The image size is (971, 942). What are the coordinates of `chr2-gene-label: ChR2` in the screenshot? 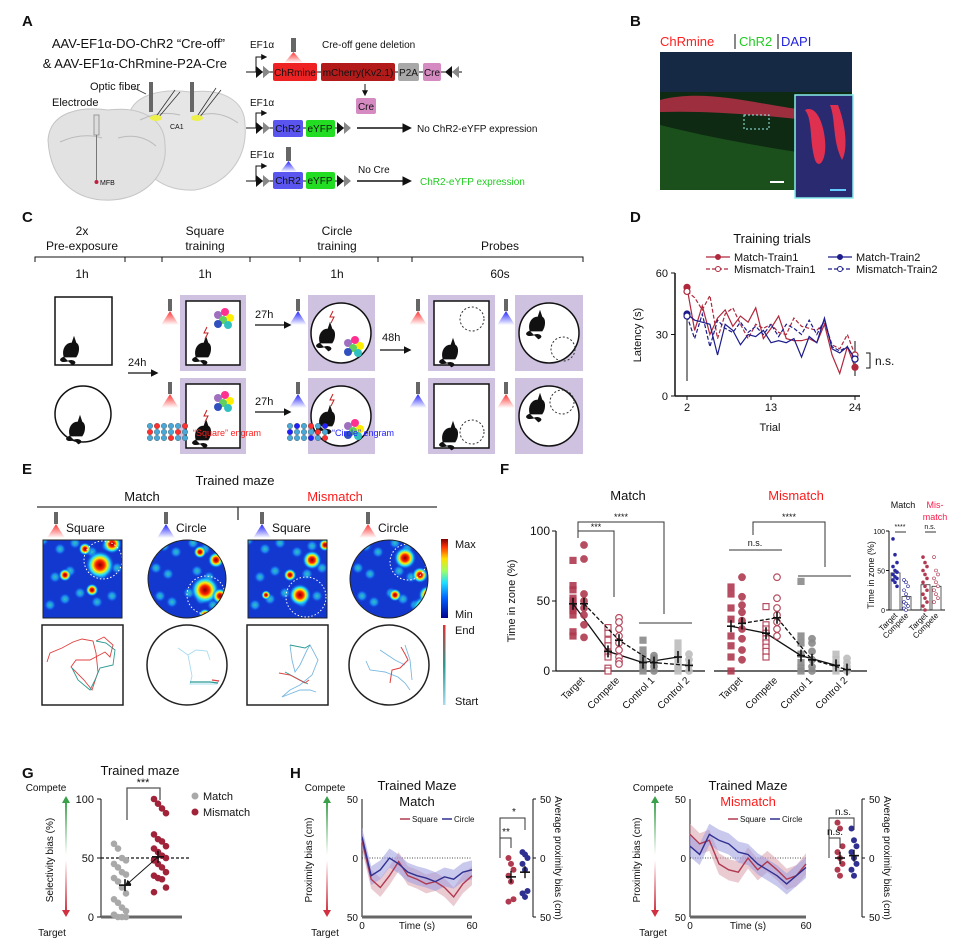 It's located at (288, 129).